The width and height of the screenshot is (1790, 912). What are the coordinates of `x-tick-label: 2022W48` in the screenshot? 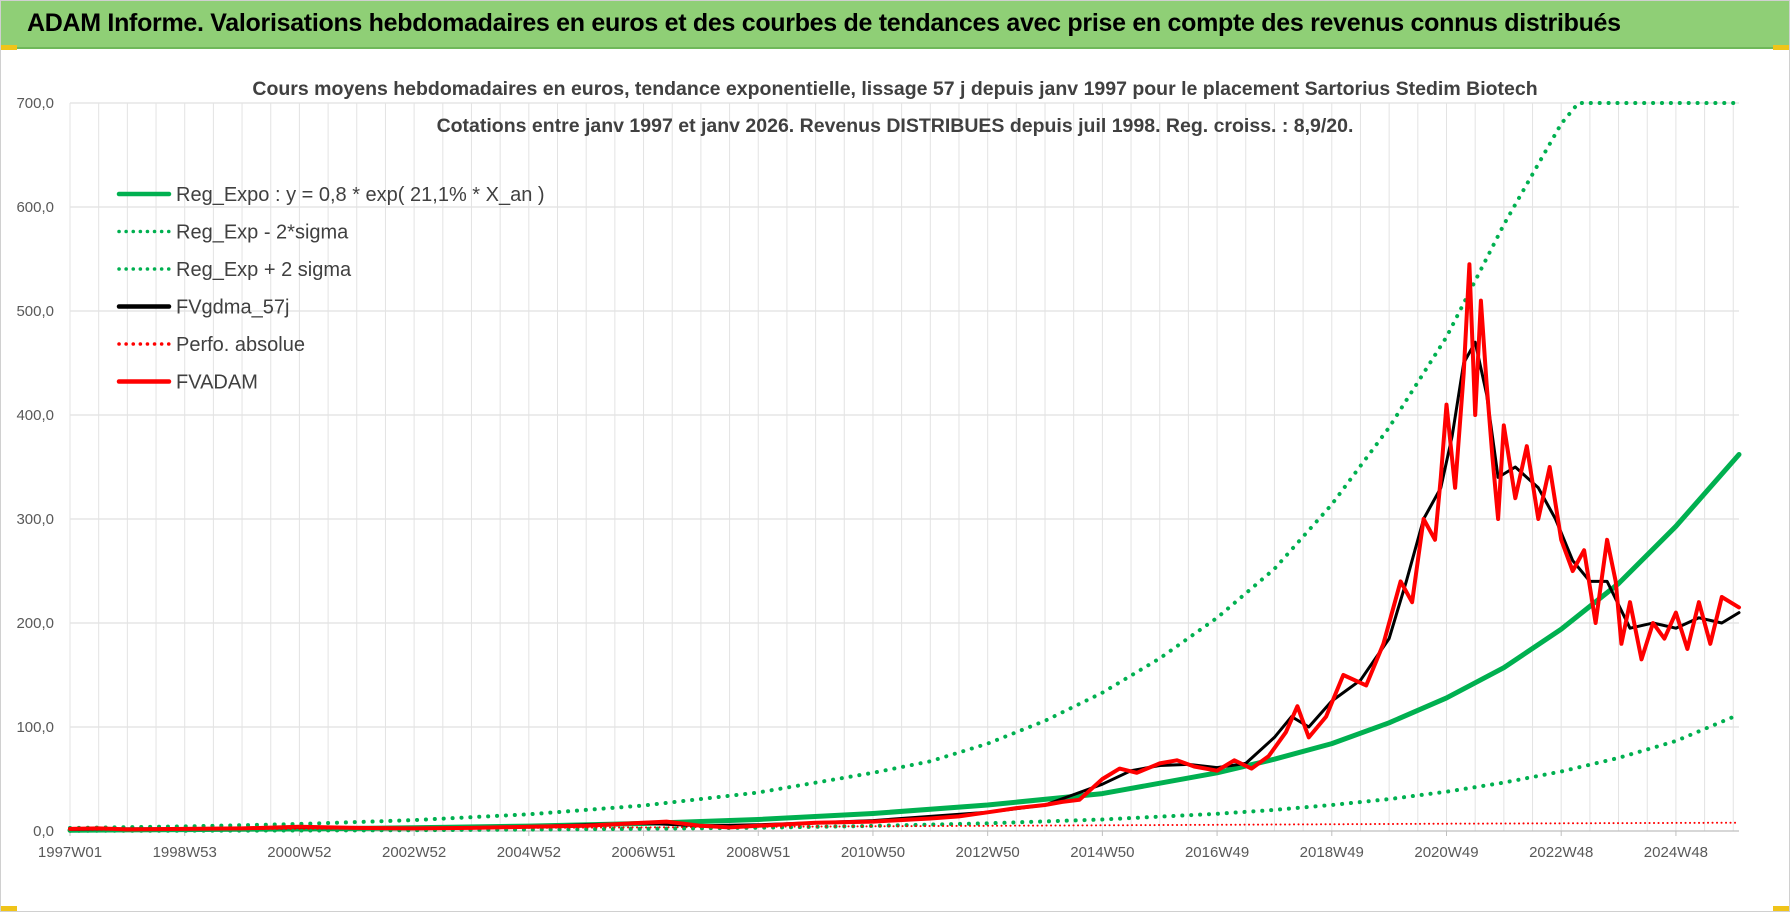 It's located at (1561, 852).